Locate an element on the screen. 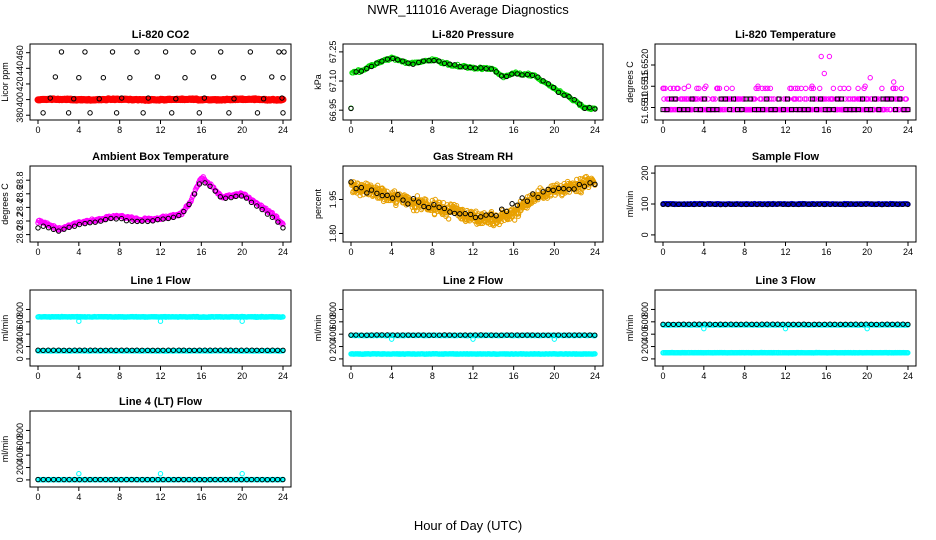 The image size is (936, 540). y-tick-label: 380 is located at coordinates (20, 115).